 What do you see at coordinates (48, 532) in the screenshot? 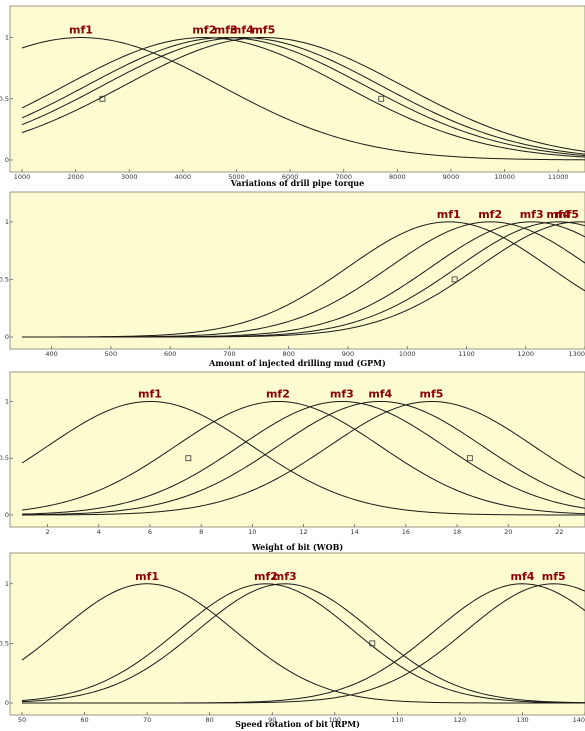
I see `x-tick-label: 2` at bounding box center [48, 532].